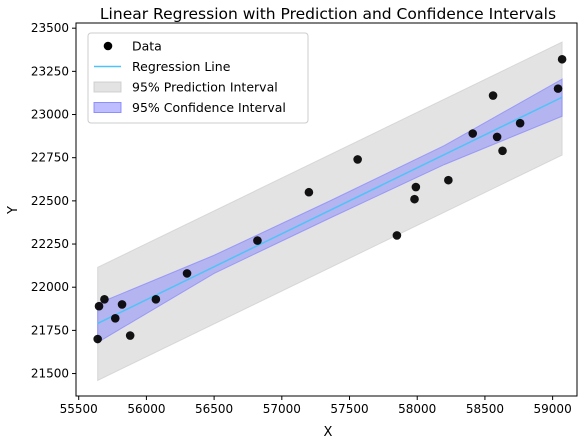 The image size is (581, 445). What do you see at coordinates (205, 87) in the screenshot?
I see `legend-label: 95% Prediction Interval` at bounding box center [205, 87].